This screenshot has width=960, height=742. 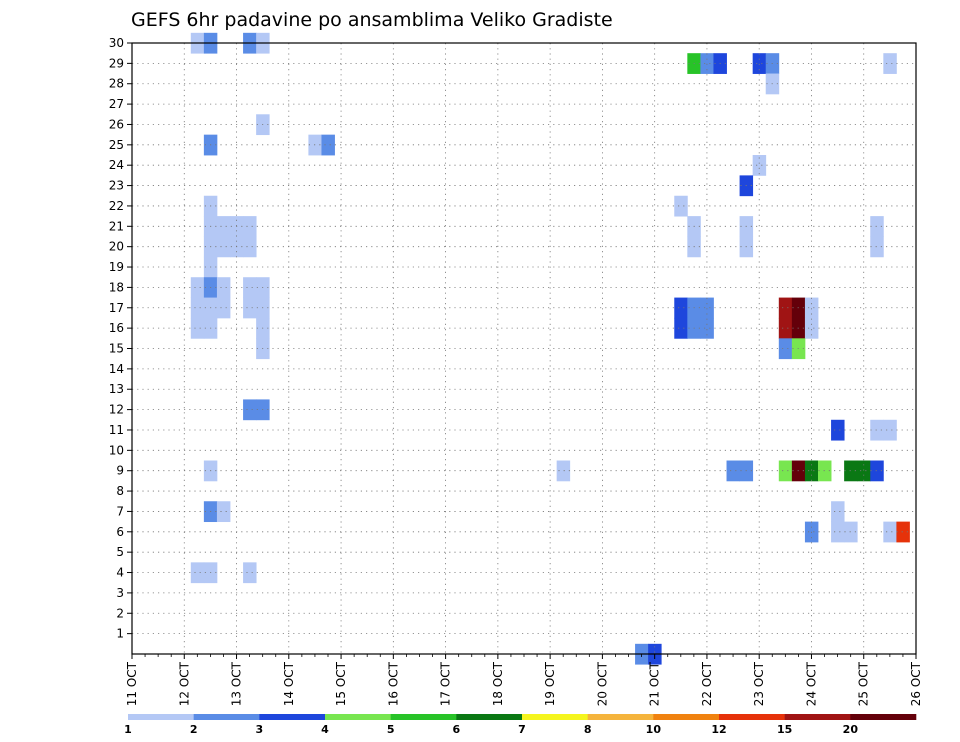 I want to click on y-tick-label: 1, so click(x=120, y=634).